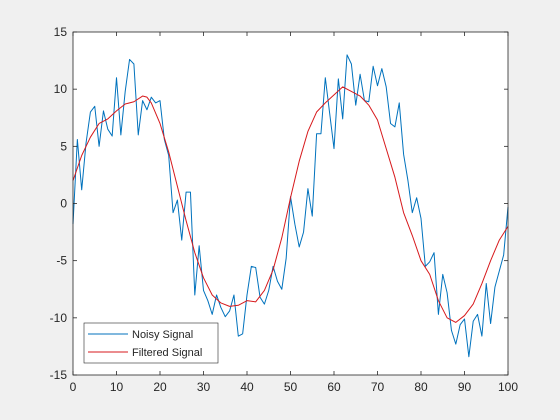 The width and height of the screenshot is (560, 420). I want to click on x-tick-label: 50, so click(291, 387).